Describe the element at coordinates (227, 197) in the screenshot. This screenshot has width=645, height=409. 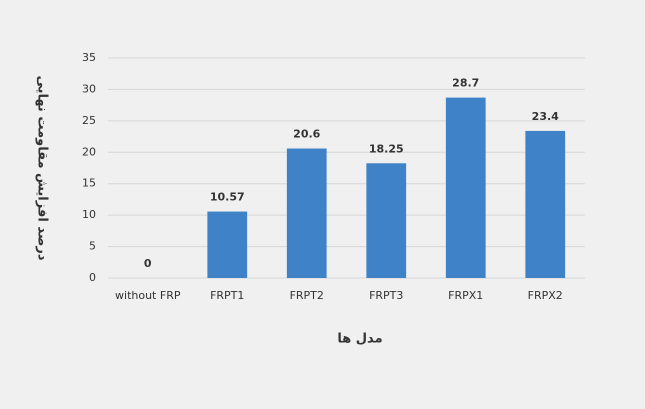
I see `data-label: 10.57` at that location.